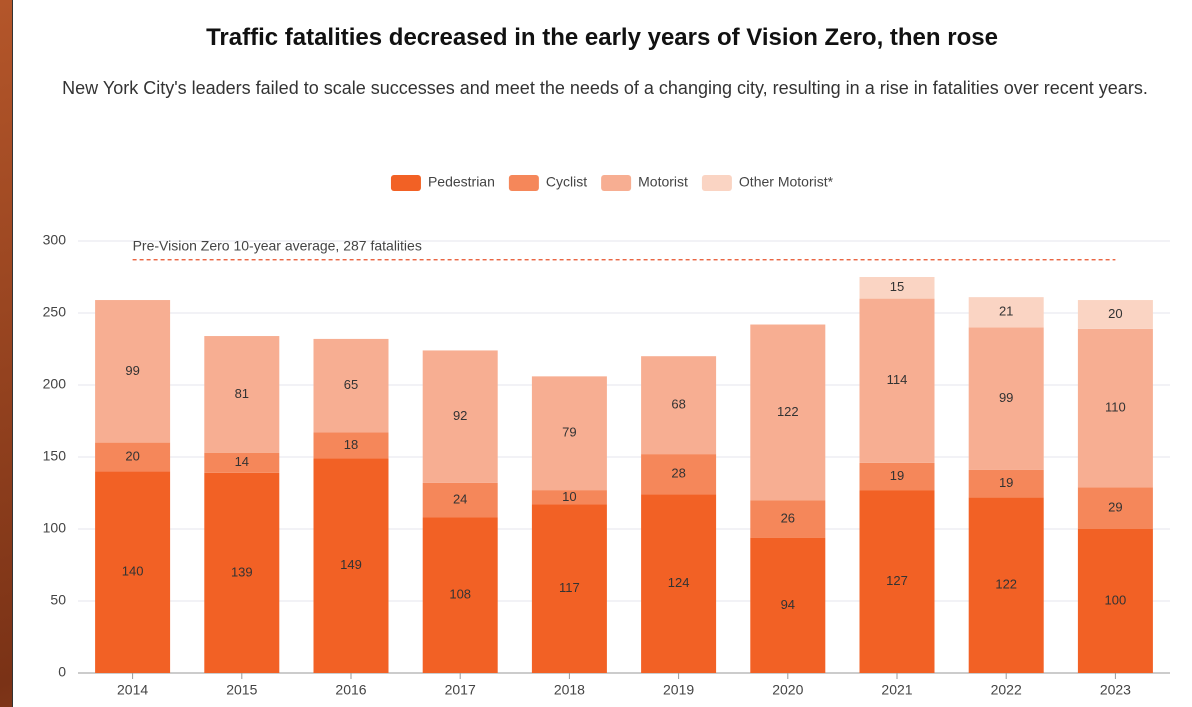 The width and height of the screenshot is (1192, 707). Describe the element at coordinates (1006, 690) in the screenshot. I see `x-tick-label: 2022` at that location.